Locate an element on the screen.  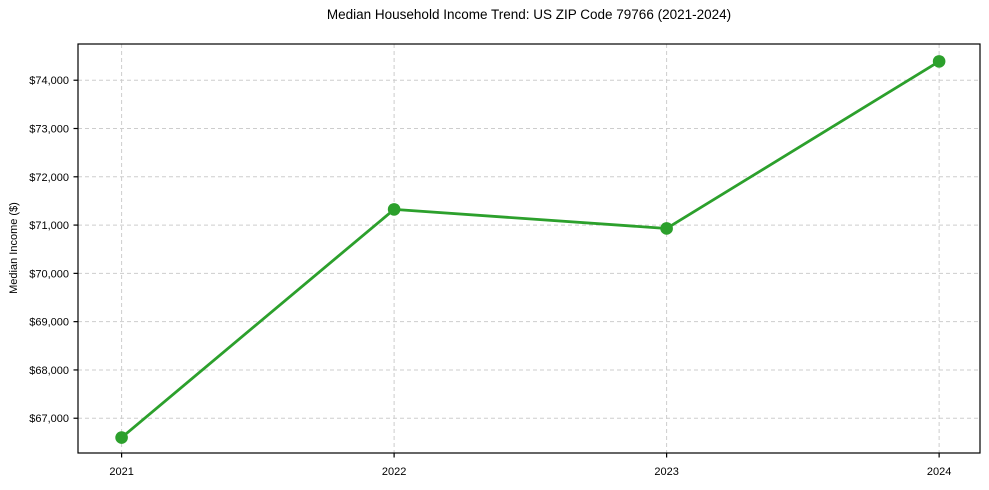
x-tick-label: 2022 is located at coordinates (394, 472).